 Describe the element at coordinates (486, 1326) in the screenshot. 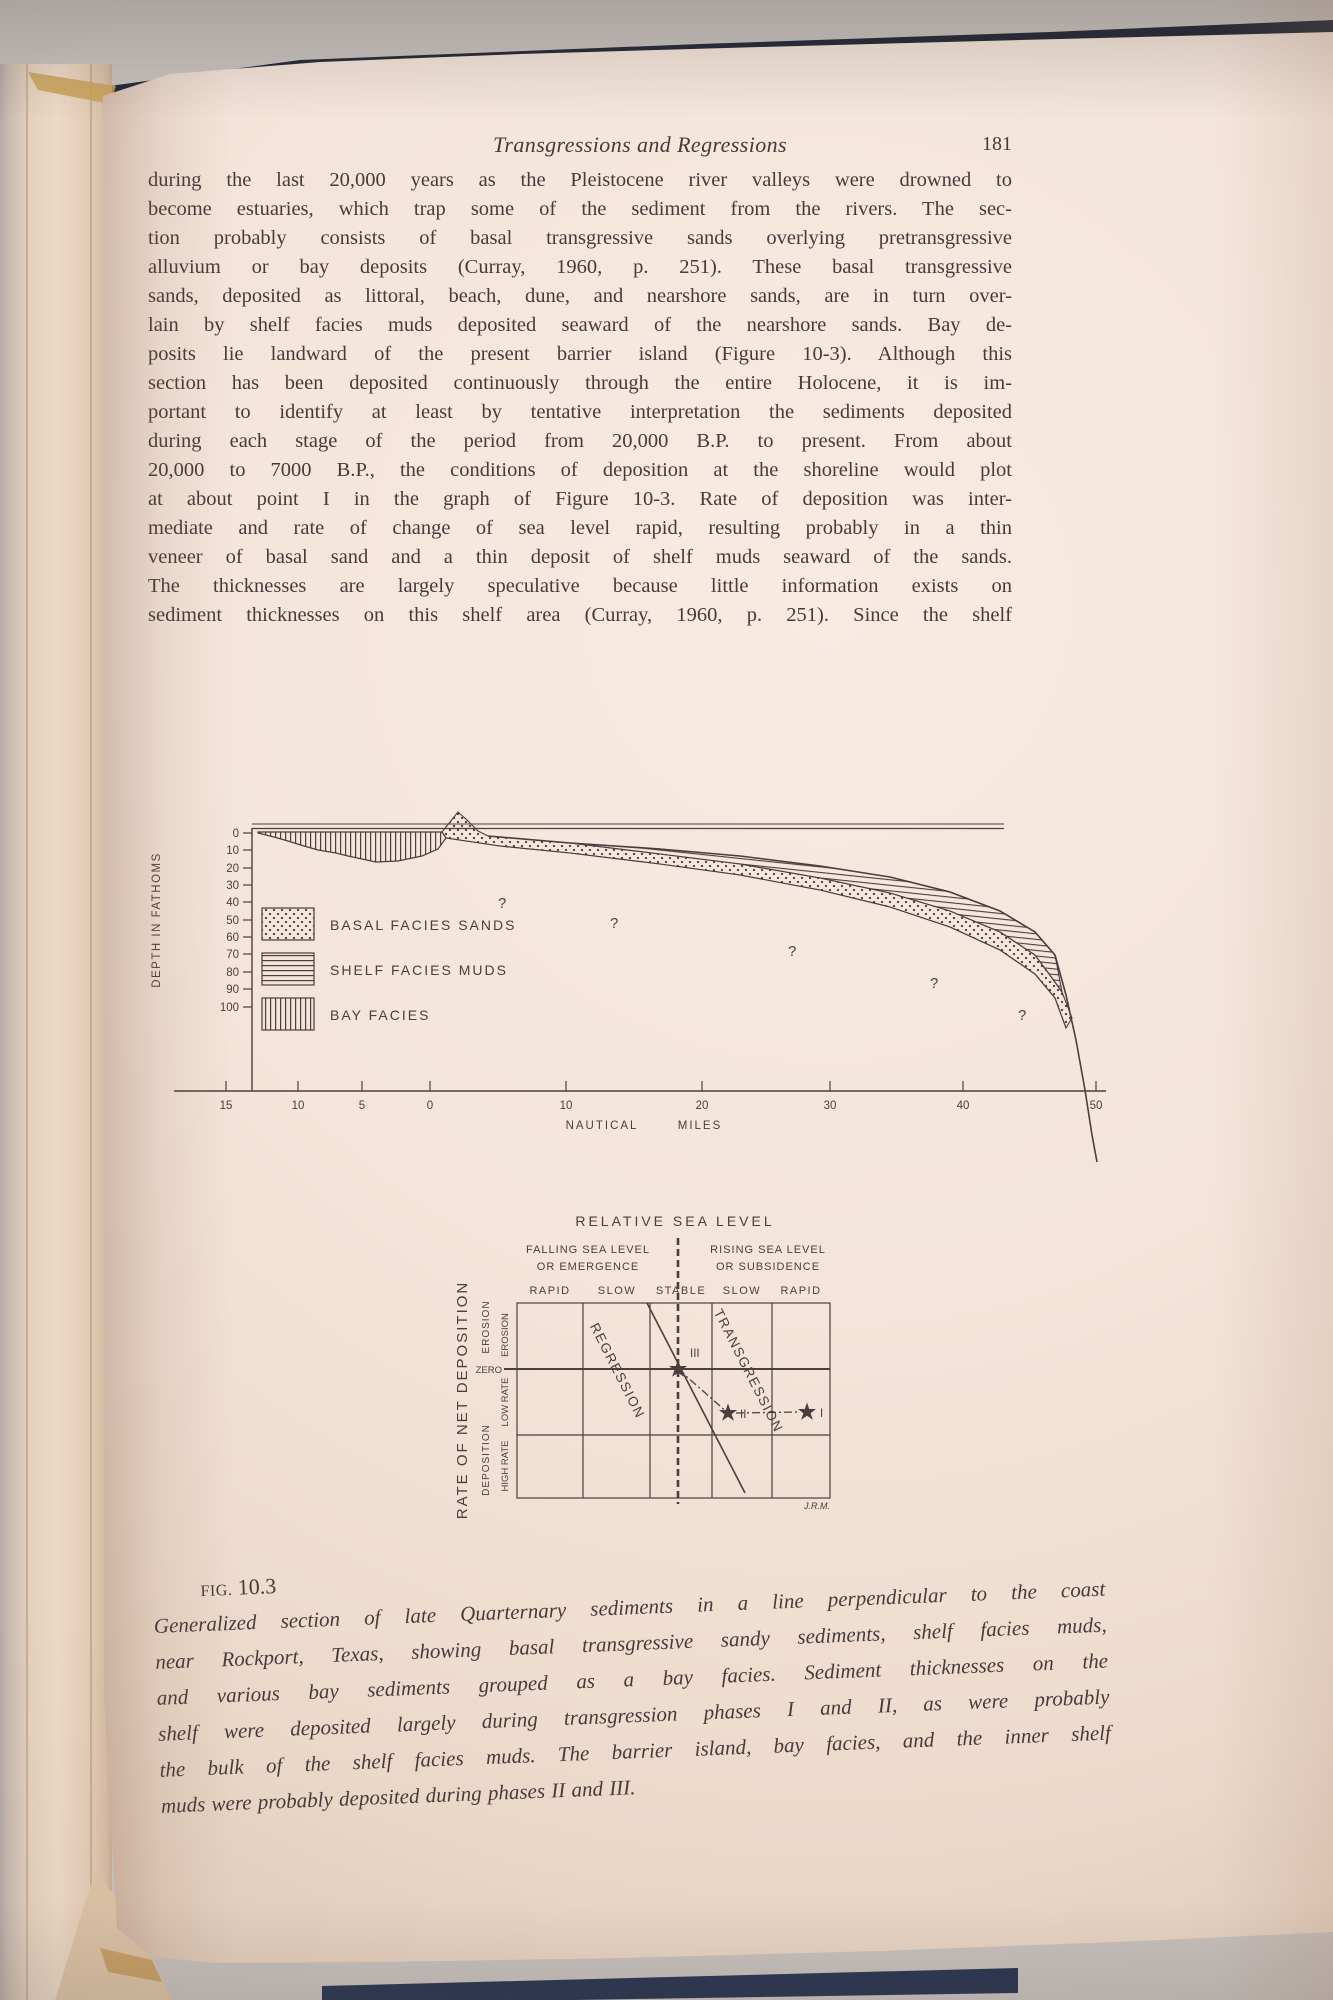

I see `erosion-zone-label: EROSION` at that location.